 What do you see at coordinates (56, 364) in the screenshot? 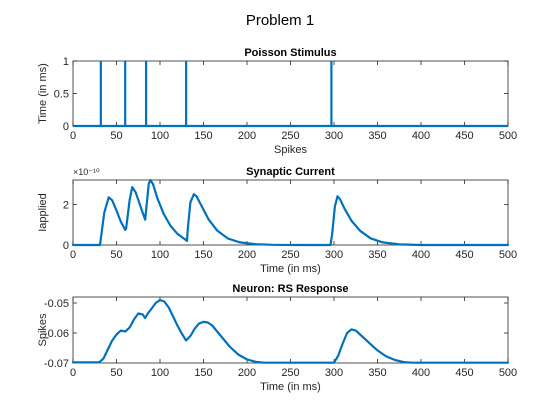
I see `y-tick-label: -0.07` at bounding box center [56, 364].